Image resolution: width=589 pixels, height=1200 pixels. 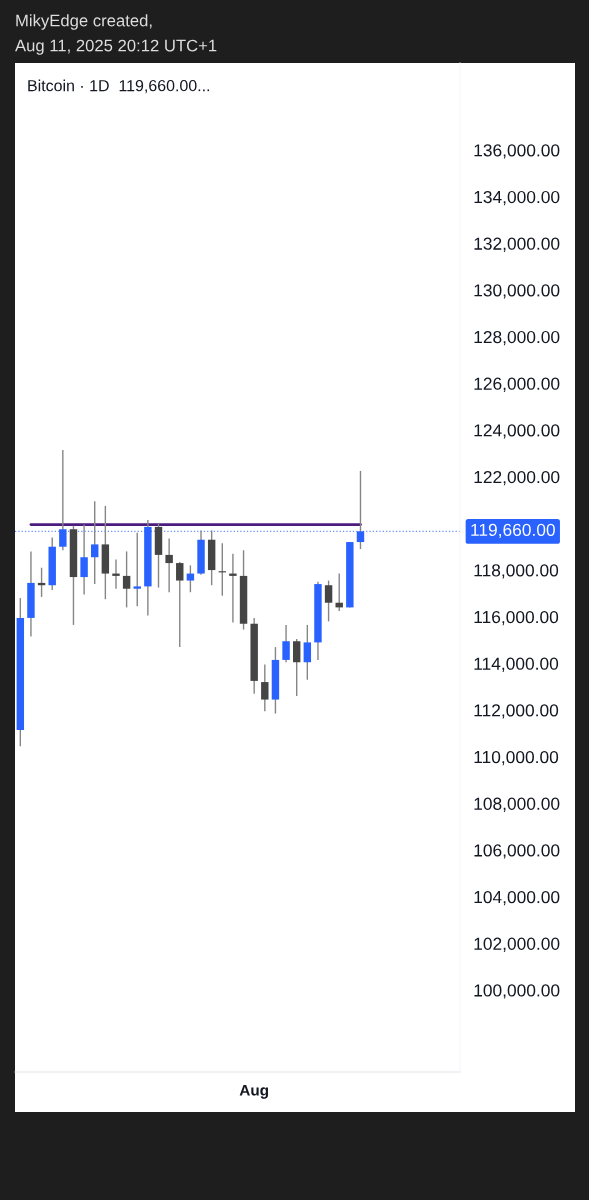 I want to click on y-tick-label: 100,000.00, so click(x=517, y=991).